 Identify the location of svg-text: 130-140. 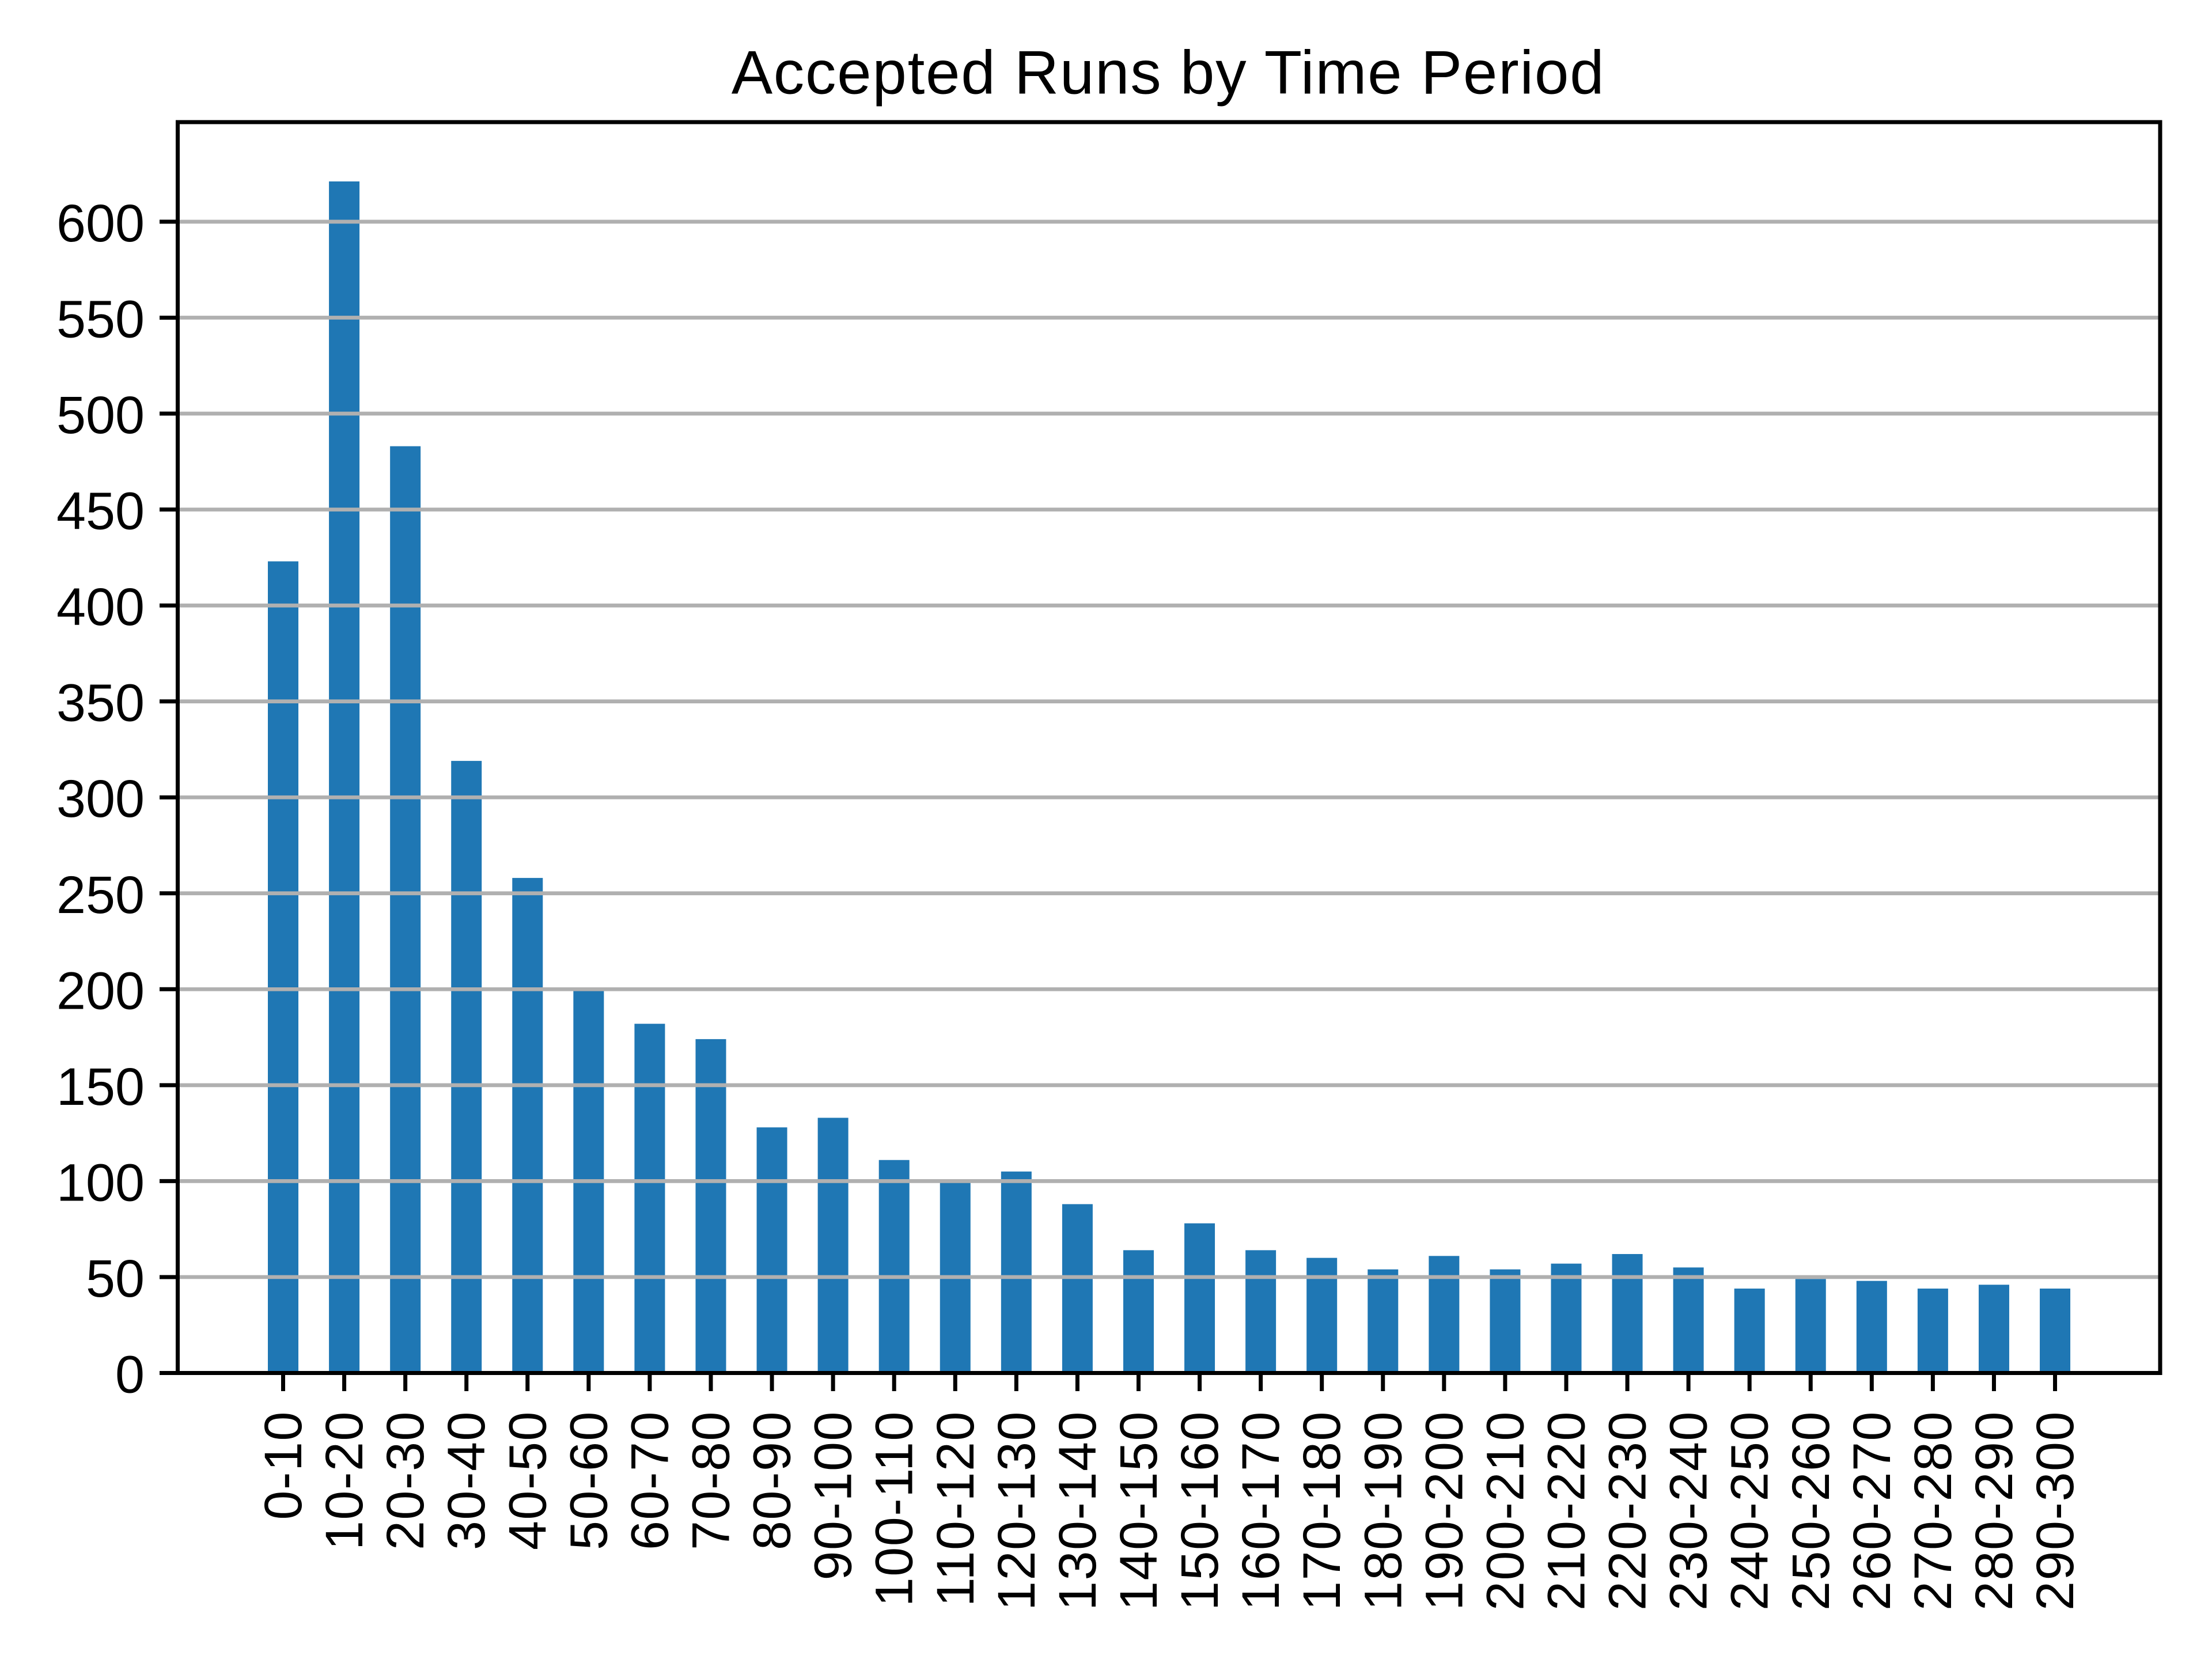
(1077, 1511).